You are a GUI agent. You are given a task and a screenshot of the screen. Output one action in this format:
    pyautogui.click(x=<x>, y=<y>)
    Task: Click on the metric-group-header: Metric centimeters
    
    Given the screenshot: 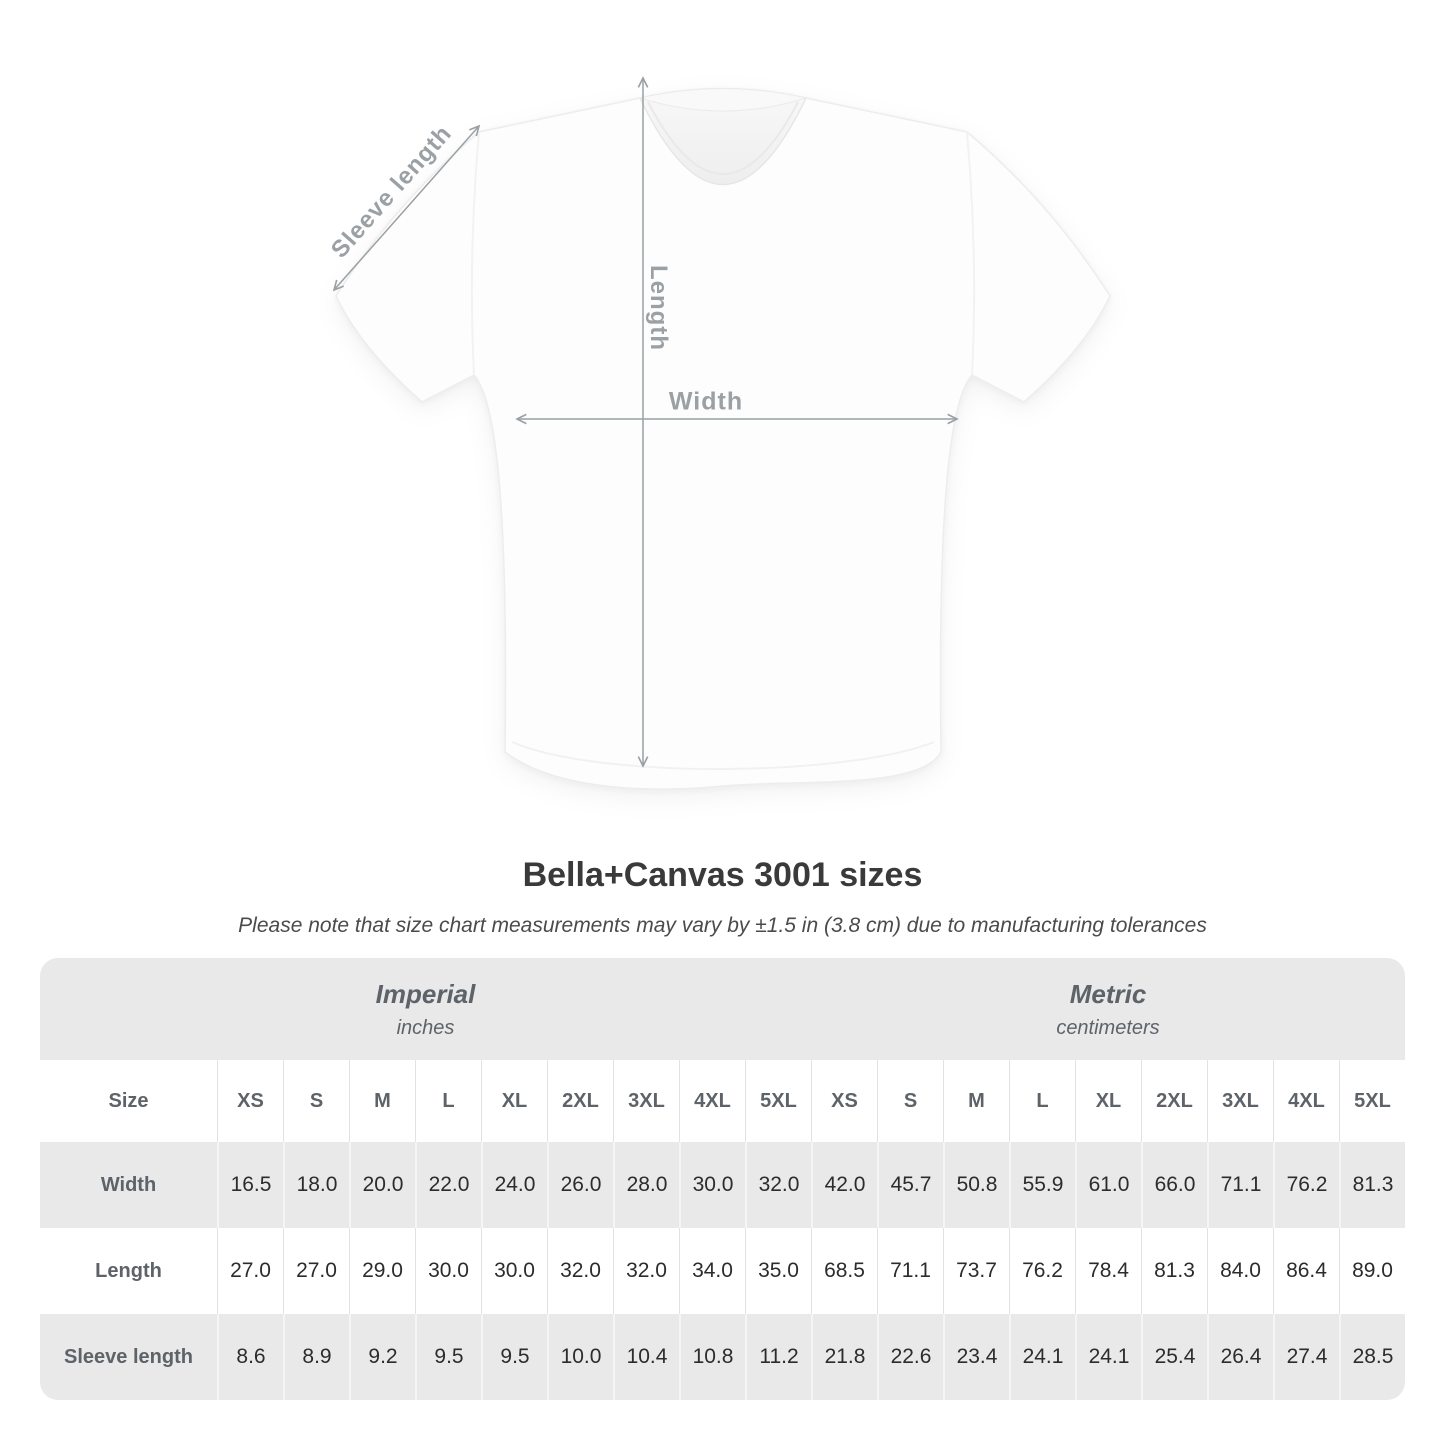 What is the action you would take?
    pyautogui.click(x=1108, y=1009)
    